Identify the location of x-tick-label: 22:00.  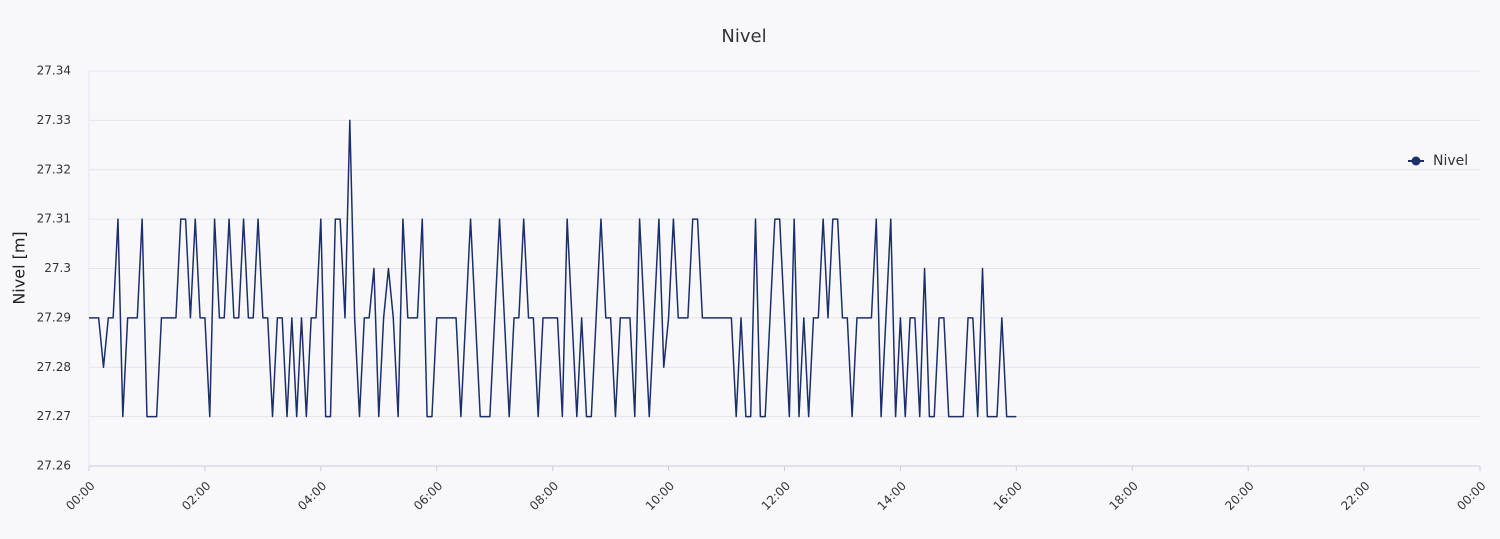
(1355, 496).